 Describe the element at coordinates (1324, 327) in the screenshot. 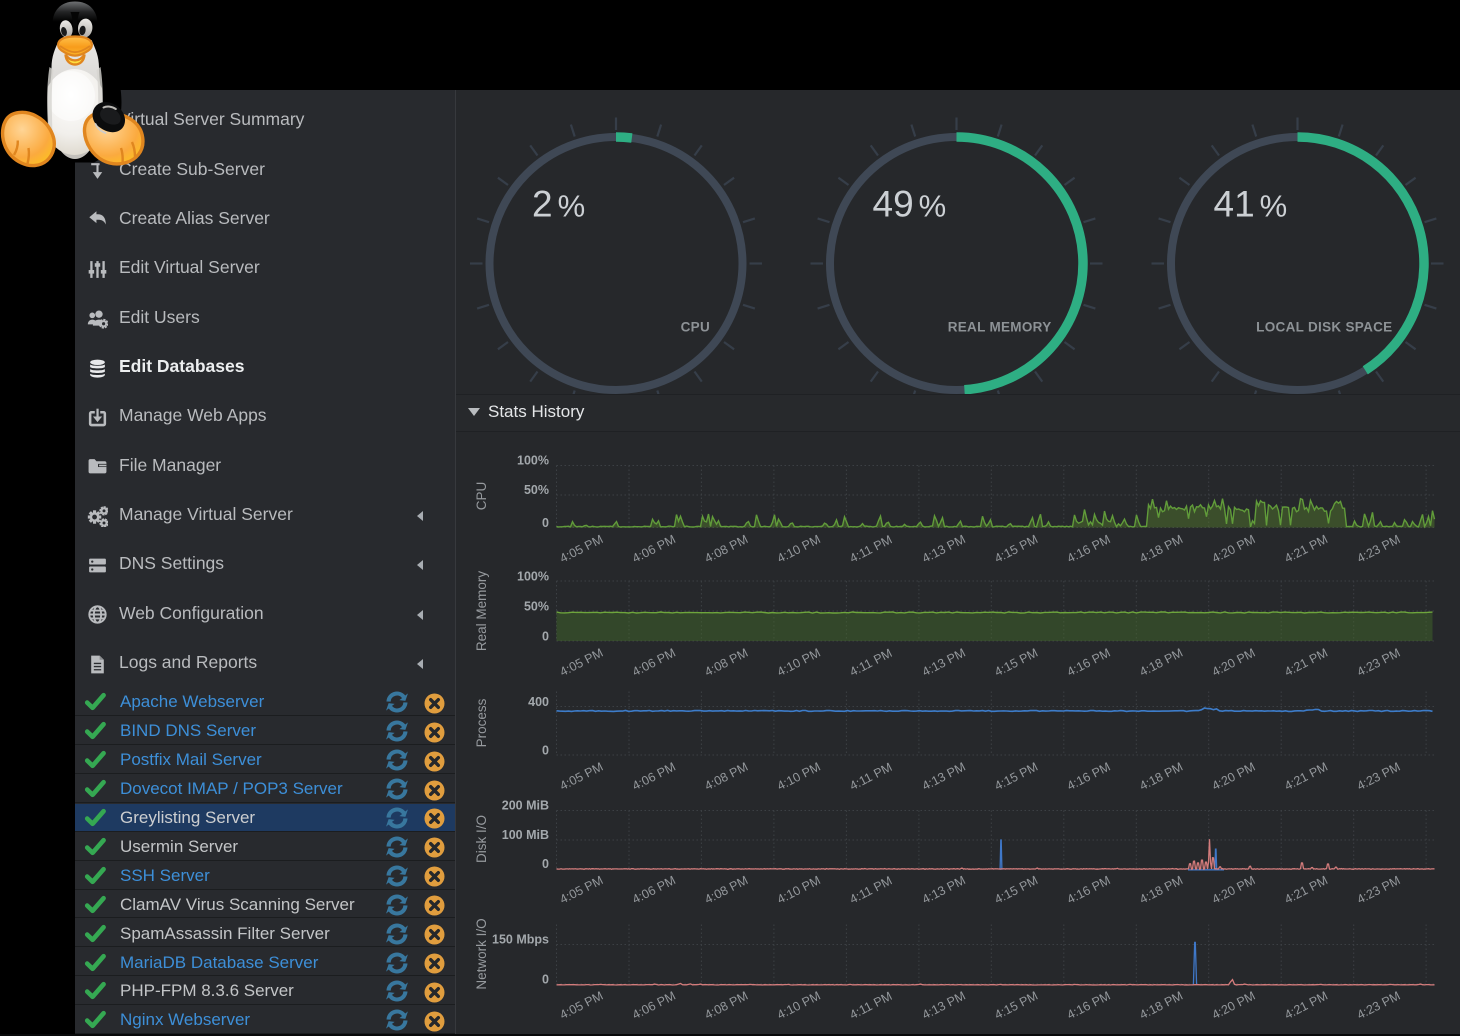

I see `svg-text: LOCAL DISK SPACE` at that location.